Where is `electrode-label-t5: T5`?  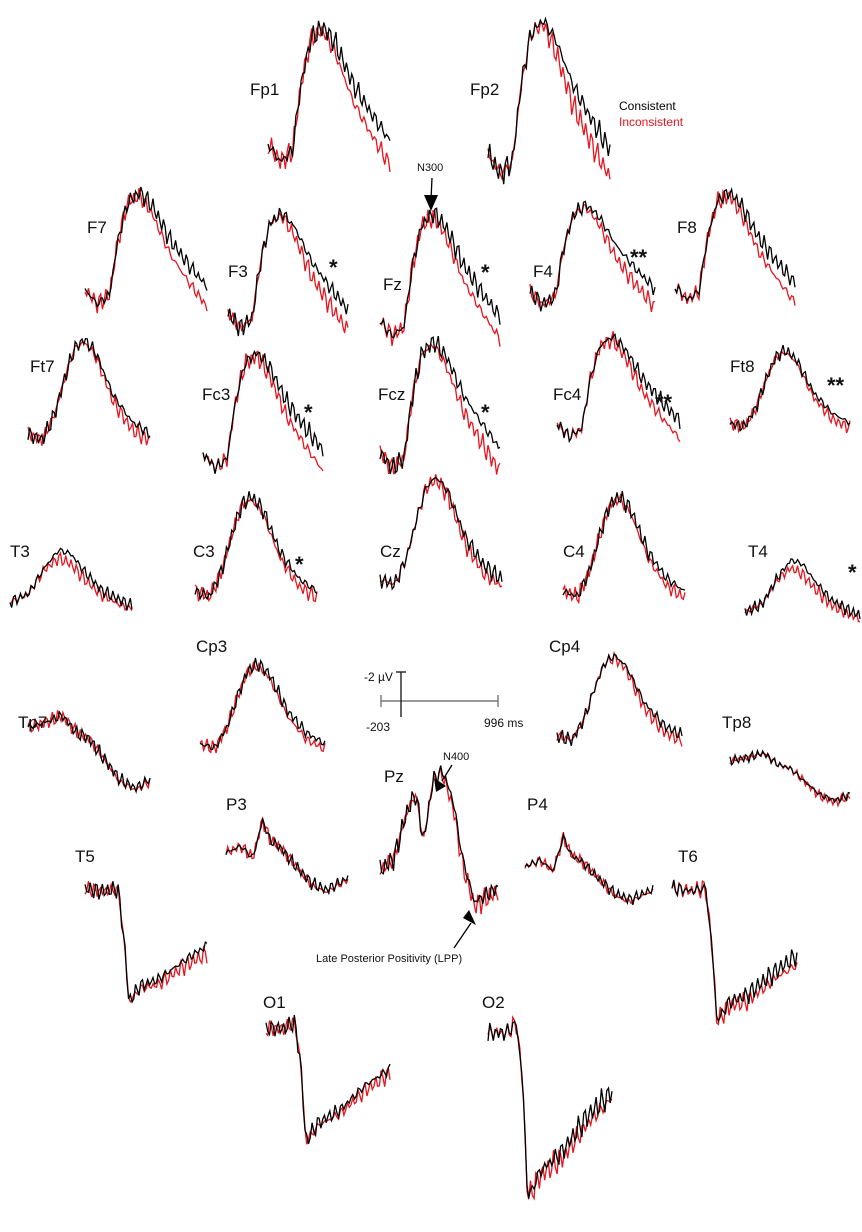
electrode-label-t5: T5 is located at coordinates (85, 856).